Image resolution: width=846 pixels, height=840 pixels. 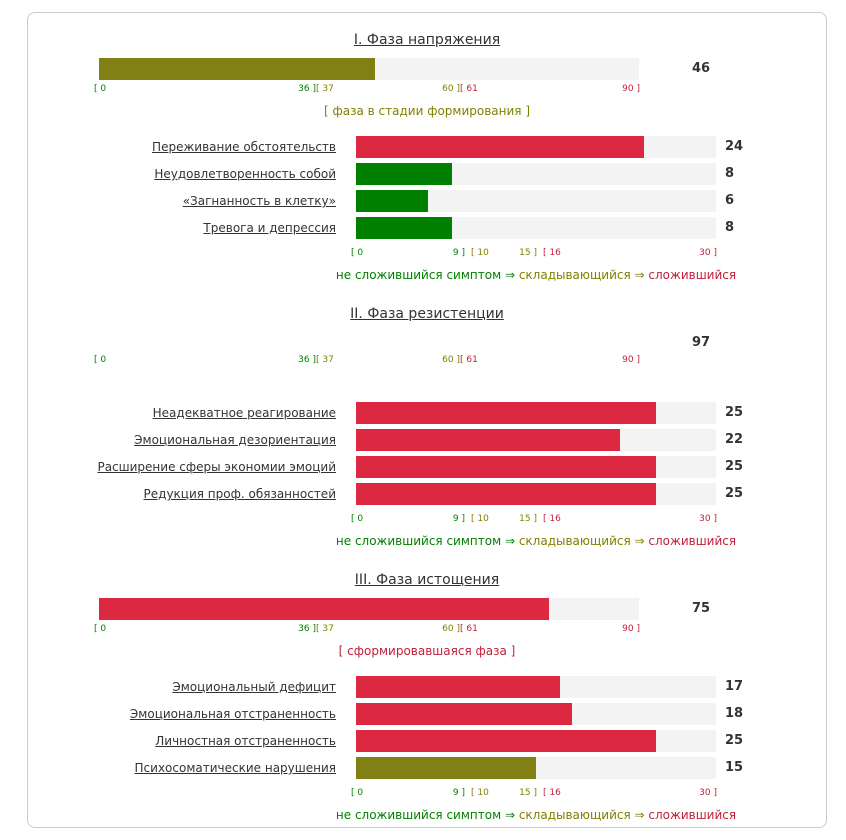 What do you see at coordinates (254, 687) in the screenshot?
I see `symptom-label: Эмоциональный дефицит` at bounding box center [254, 687].